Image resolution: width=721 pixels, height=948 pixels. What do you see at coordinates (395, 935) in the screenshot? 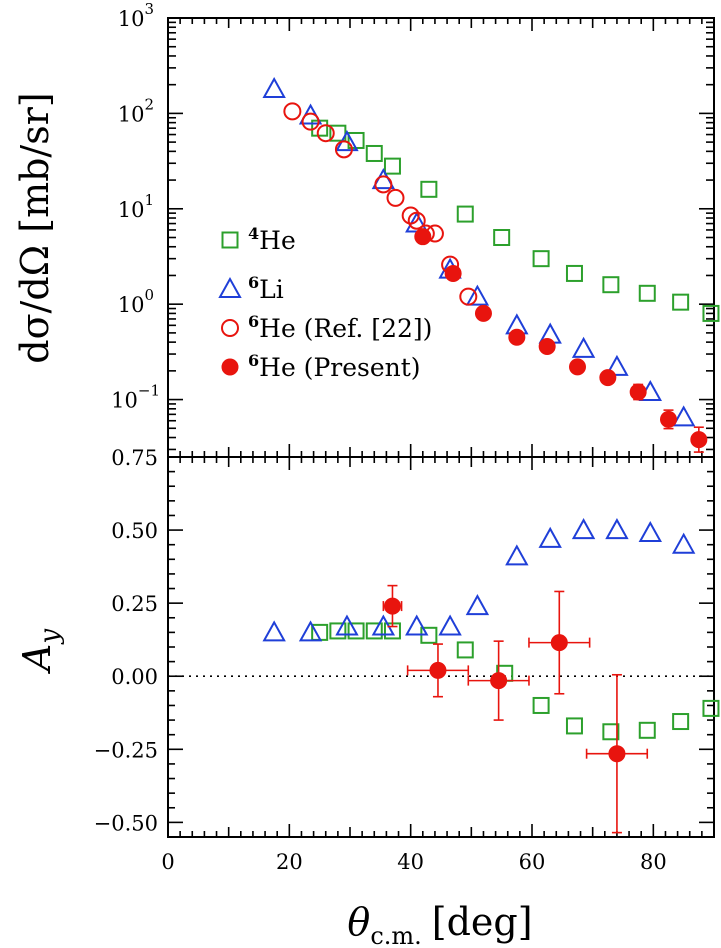
I see `cm-sub: c.m.` at bounding box center [395, 935].